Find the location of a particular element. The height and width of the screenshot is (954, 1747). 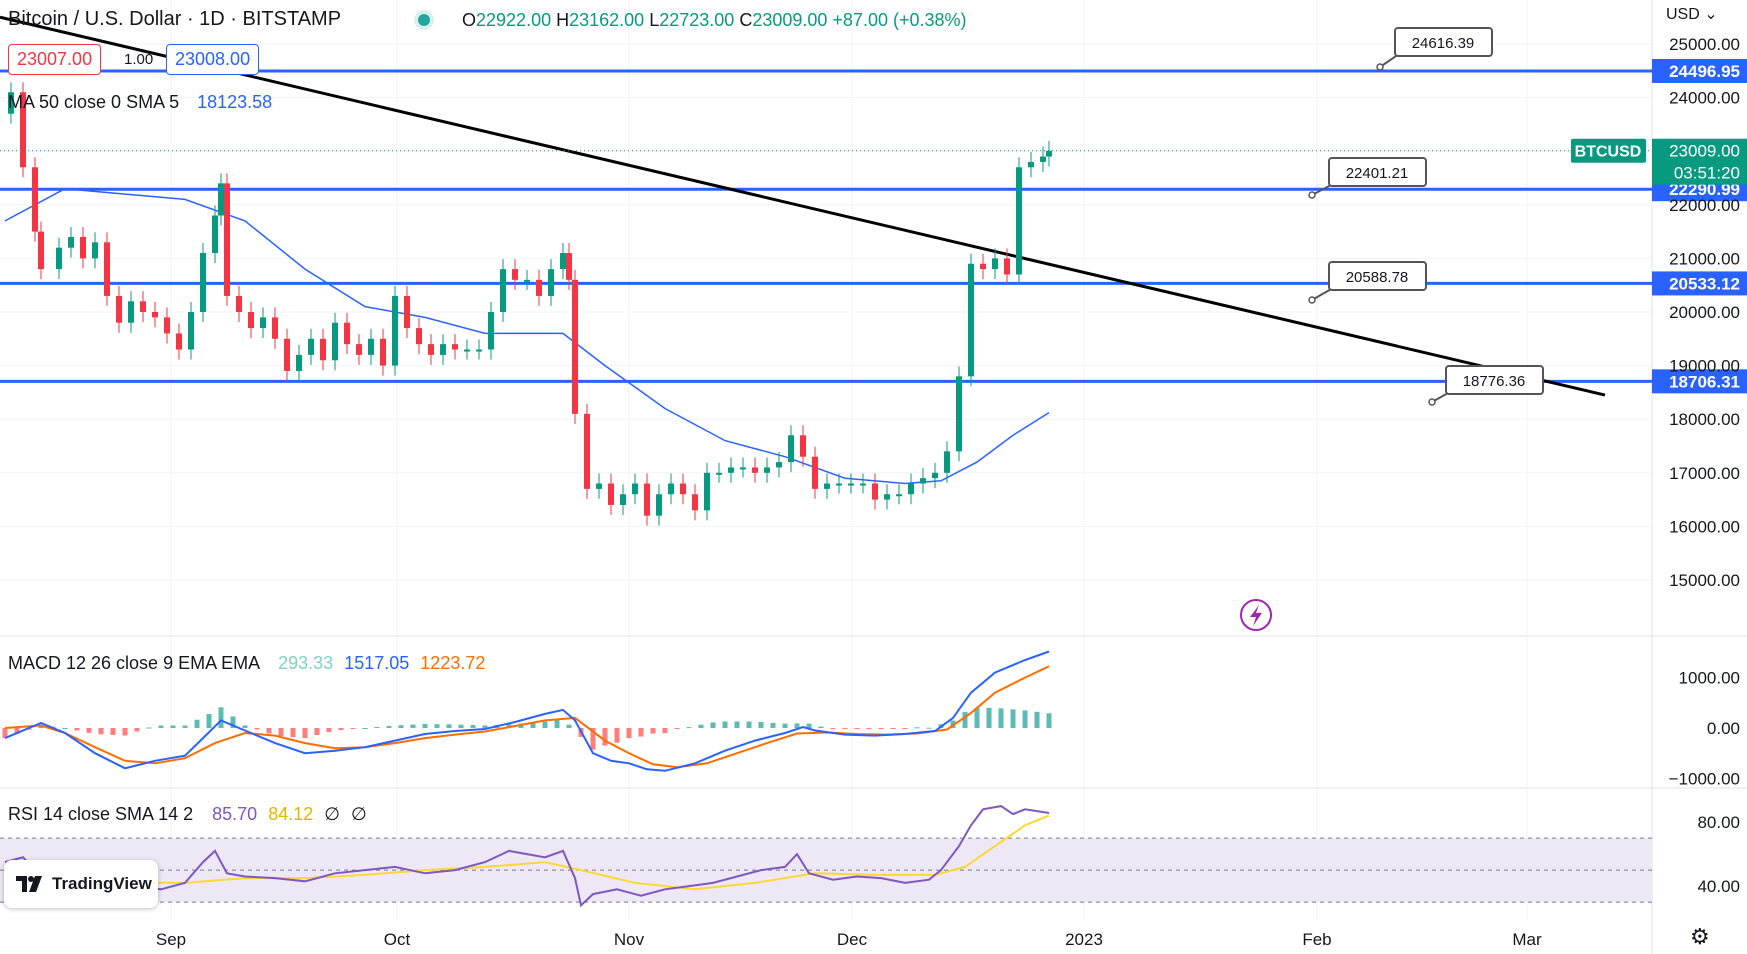

macd-signal-value: 1223.72 is located at coordinates (453, 663).